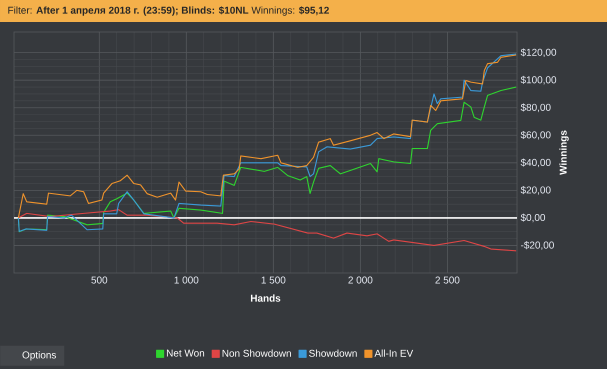 The height and width of the screenshot is (369, 607). Describe the element at coordinates (394, 353) in the screenshot. I see `legend-label: All-In EV` at that location.